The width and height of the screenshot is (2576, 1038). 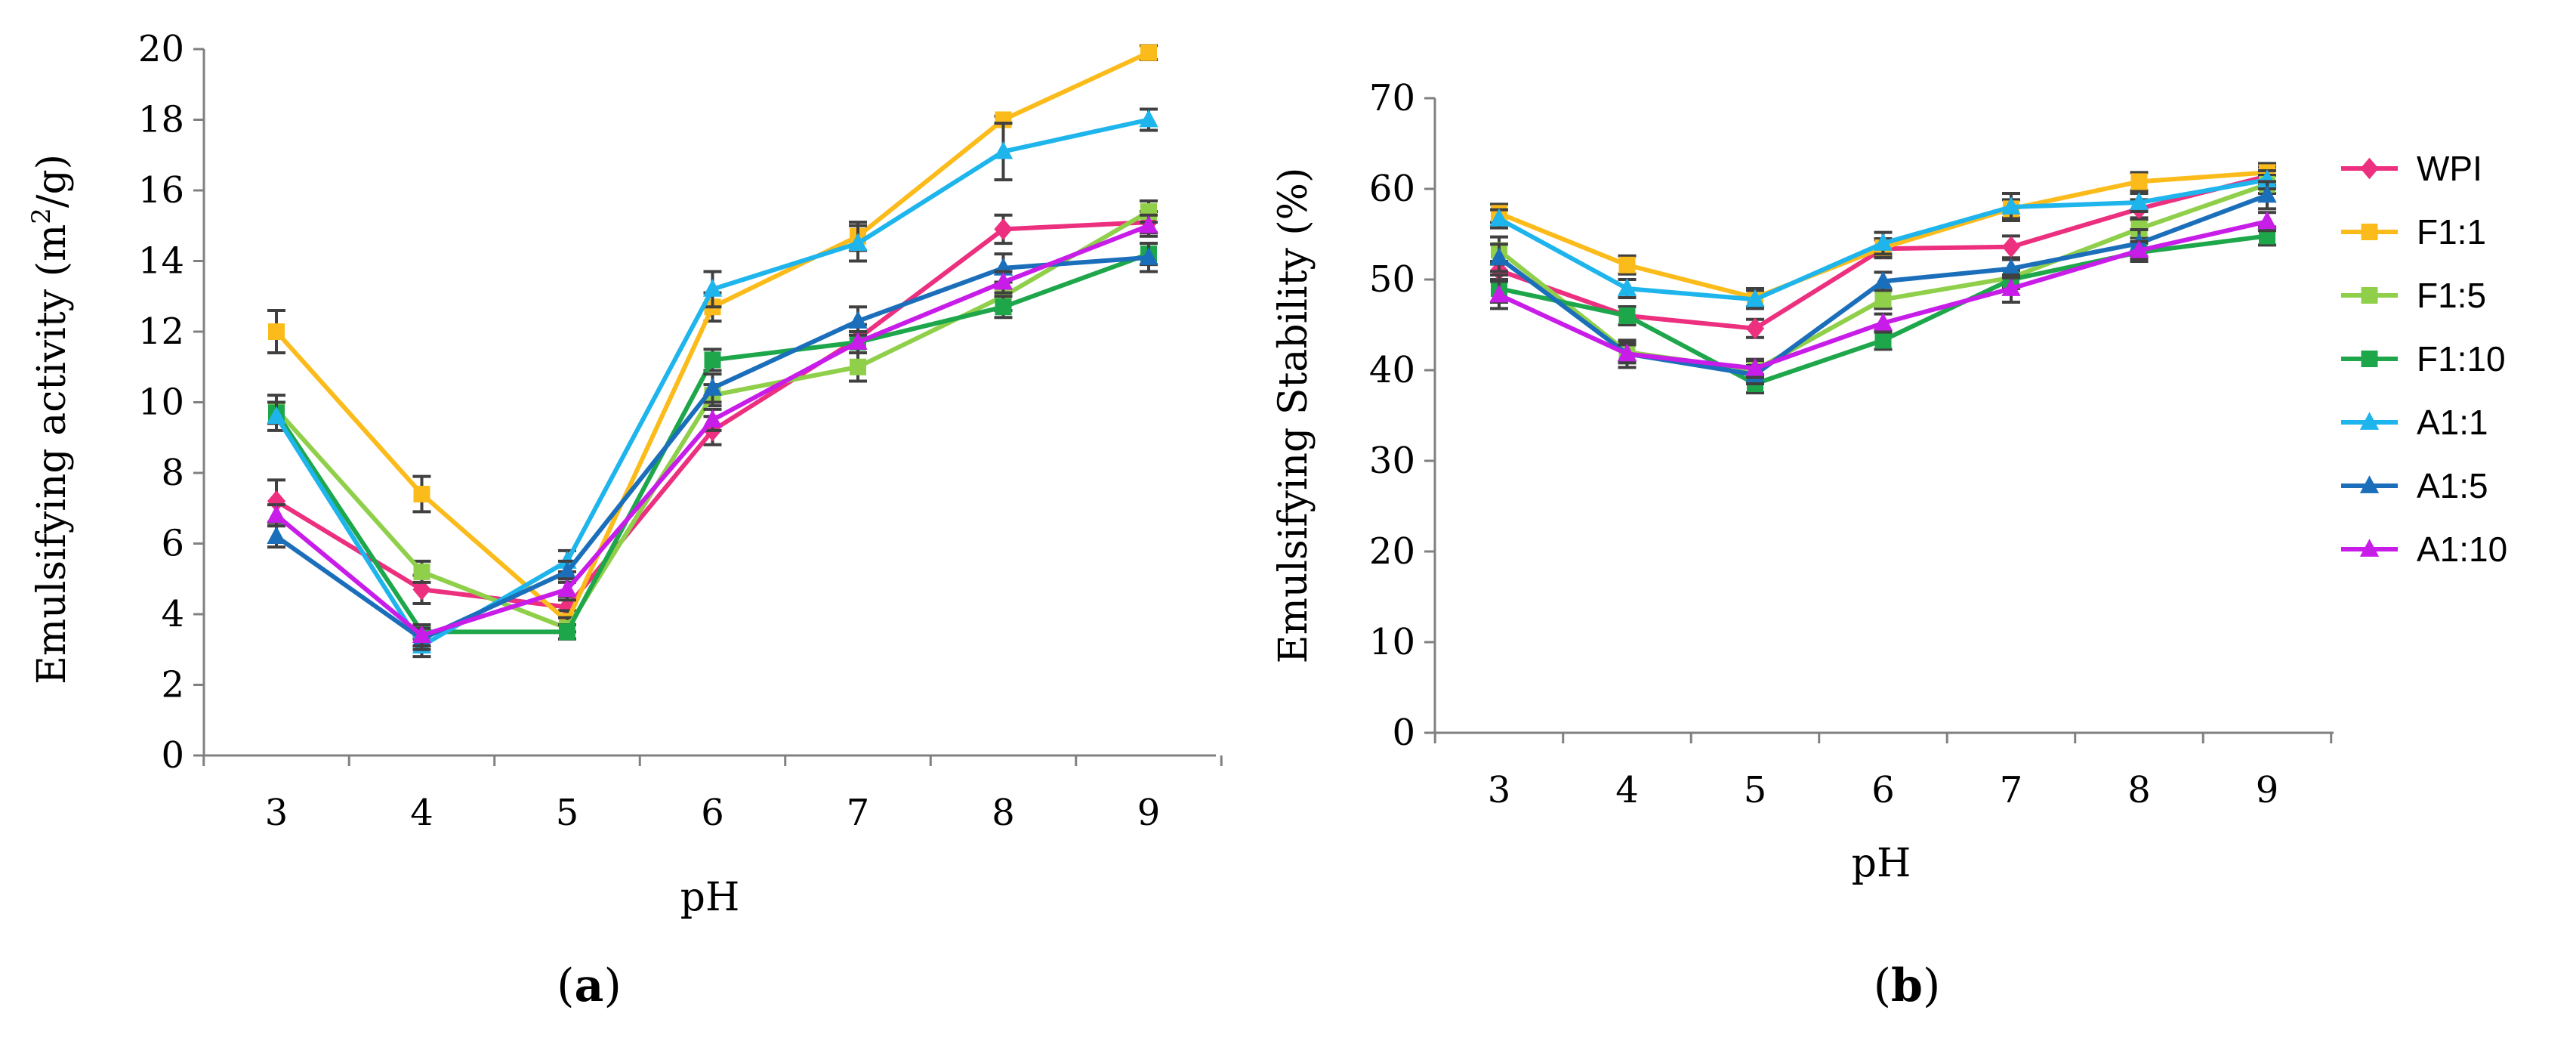 I want to click on chart-a-panel-label: (a), so click(x=589, y=985).